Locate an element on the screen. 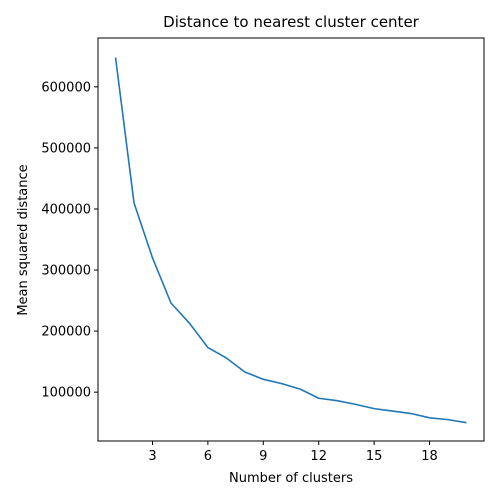  x-axis-label: Number of clusters is located at coordinates (291, 478).